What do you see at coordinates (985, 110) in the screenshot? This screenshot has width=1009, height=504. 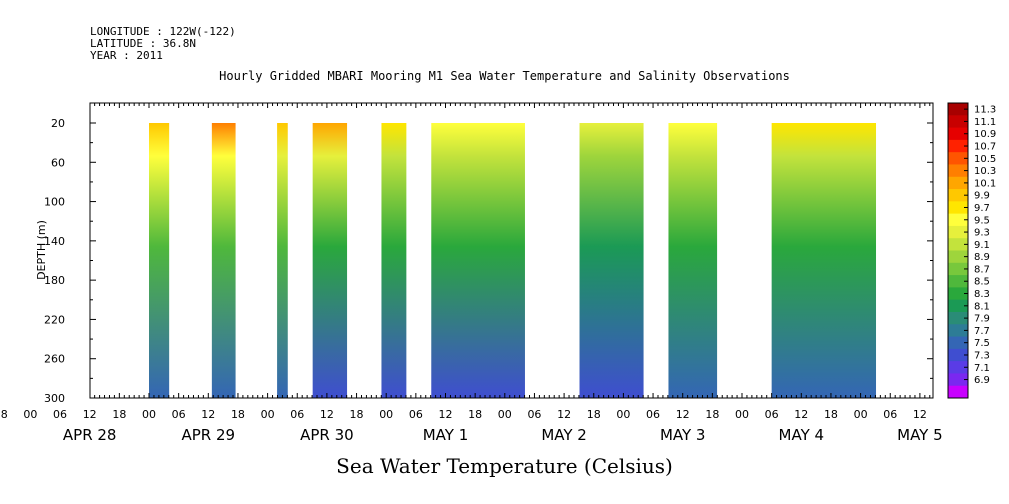 I see `colorbar-label: 11.3` at bounding box center [985, 110].